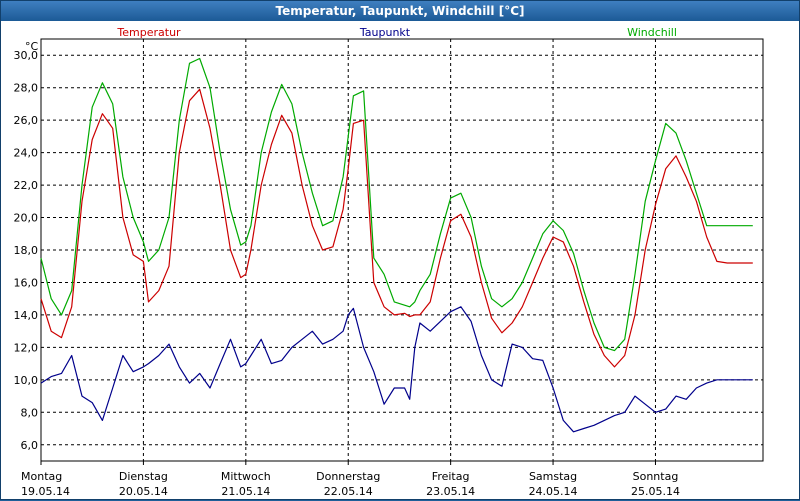  Describe the element at coordinates (148, 32) in the screenshot. I see `legend-temperatur: Temperatur` at that location.